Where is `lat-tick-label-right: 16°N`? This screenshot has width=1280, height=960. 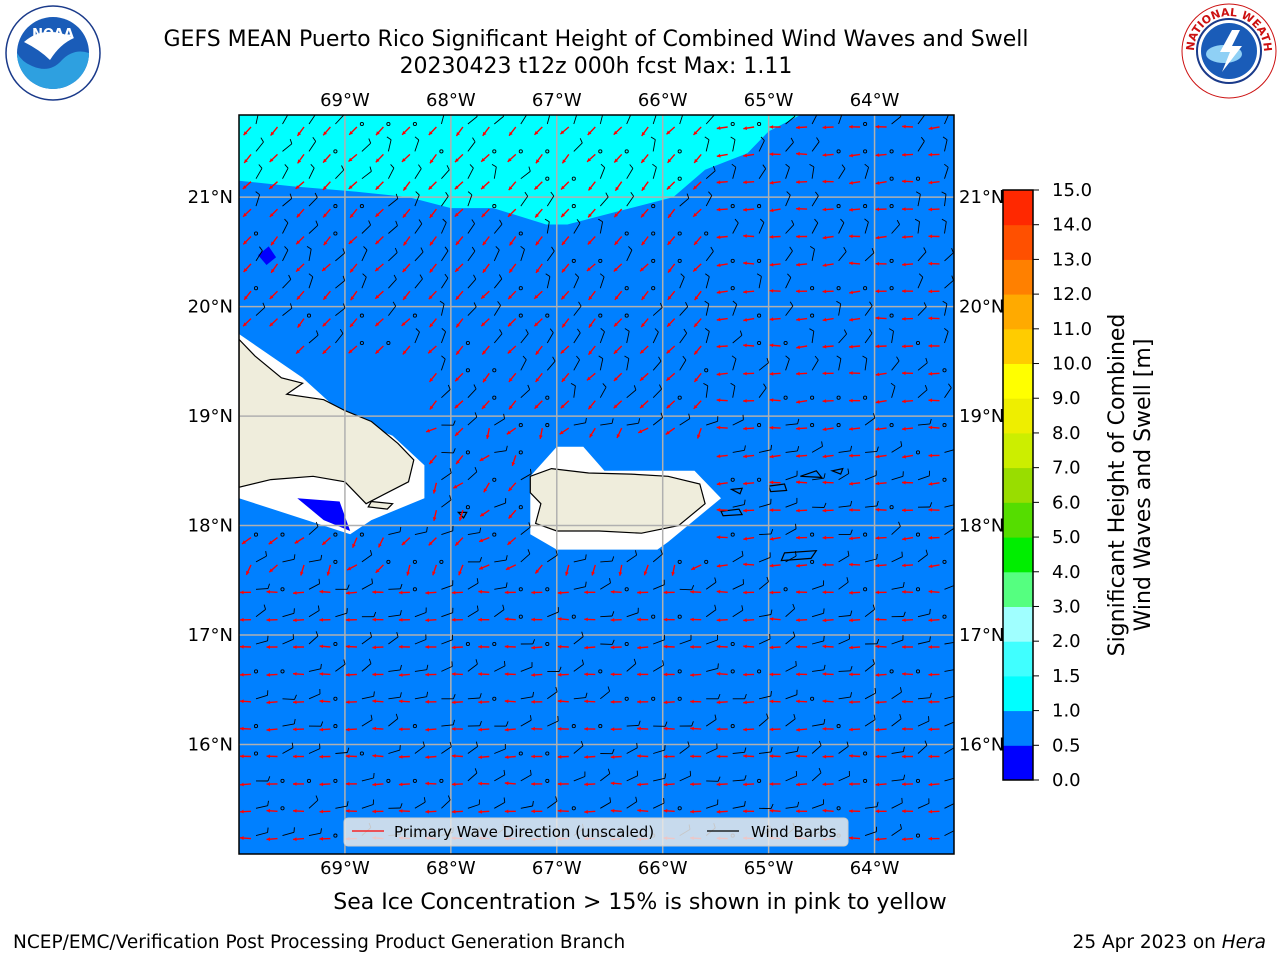 lat-tick-label-right: 16°N is located at coordinates (981, 745).